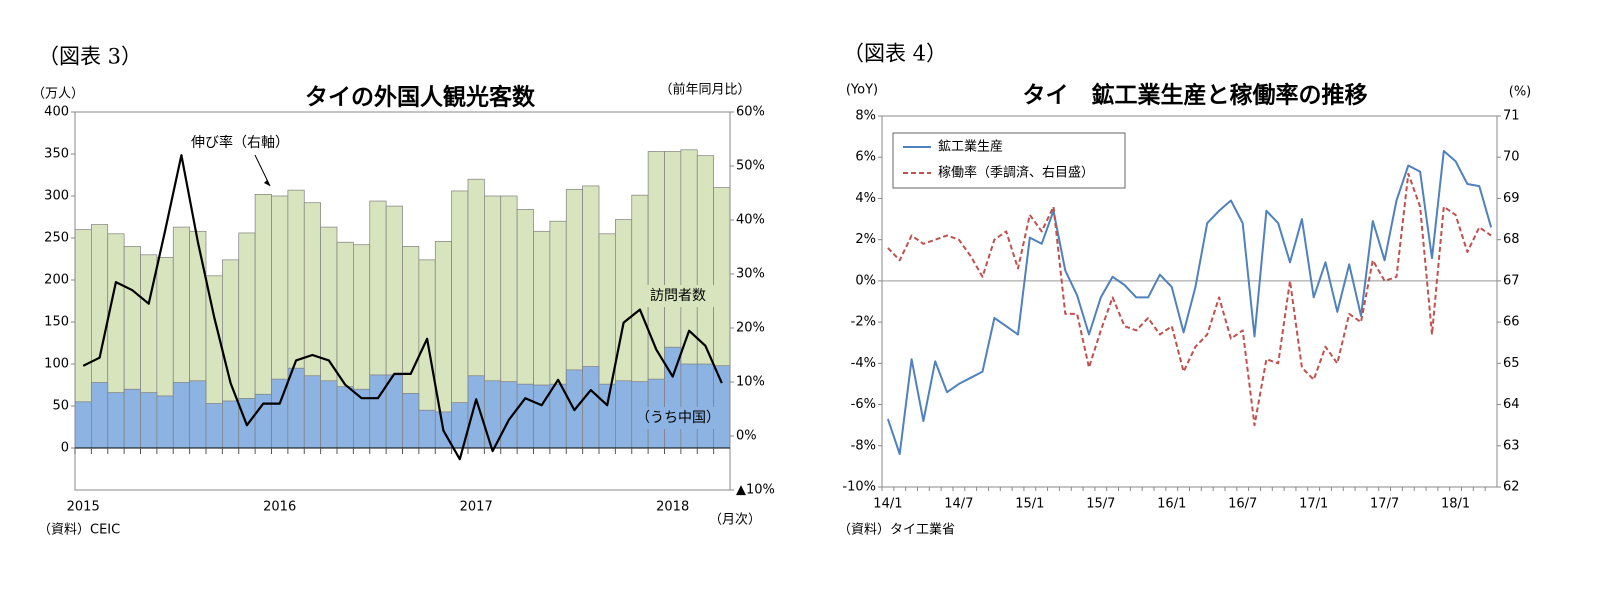 The height and width of the screenshot is (599, 1605). What do you see at coordinates (476, 507) in the screenshot?
I see `x-tick-label: 2017` at bounding box center [476, 507].